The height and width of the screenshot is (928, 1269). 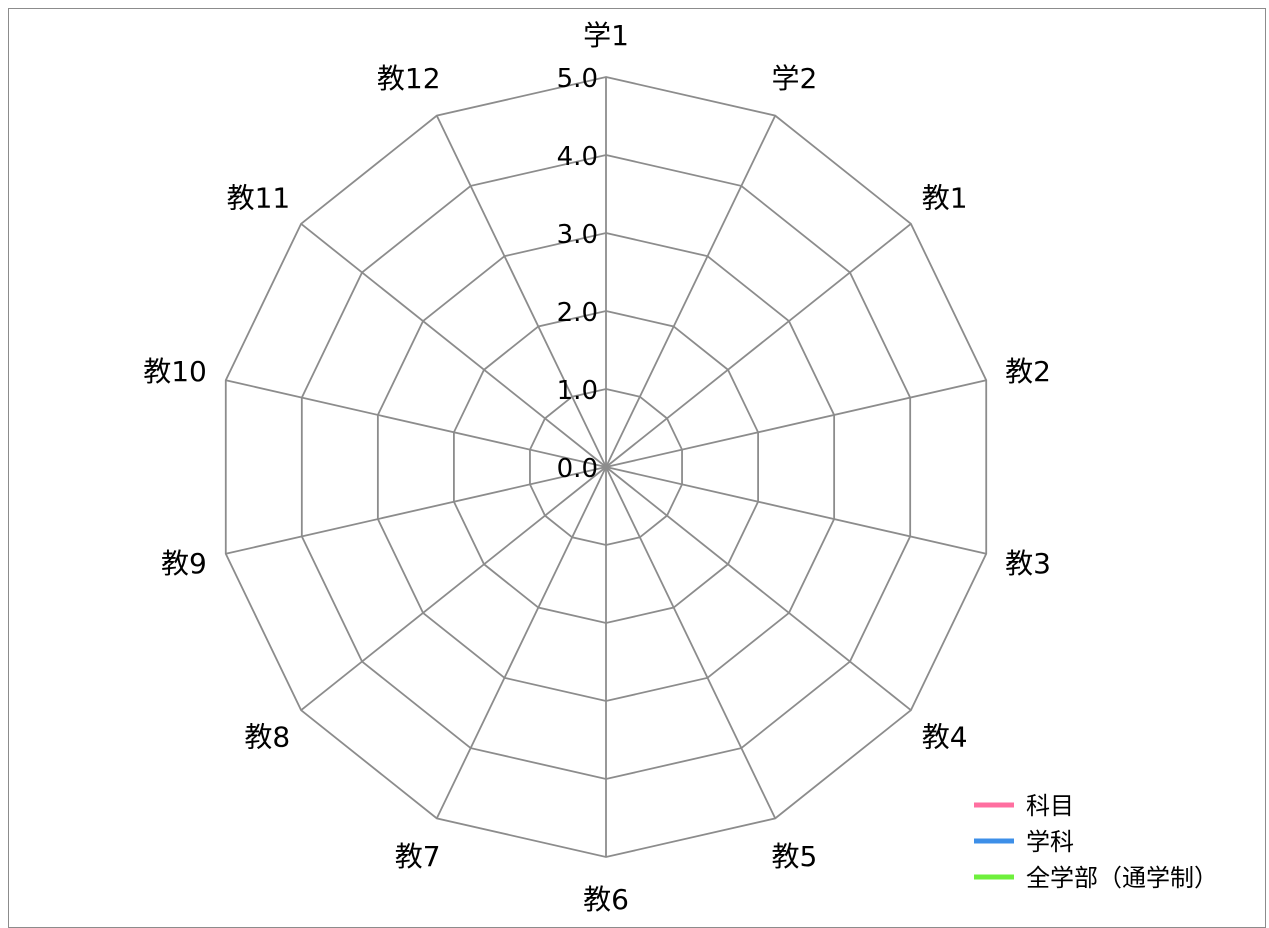 I want to click on category-label: 教3, so click(x=1028, y=563).